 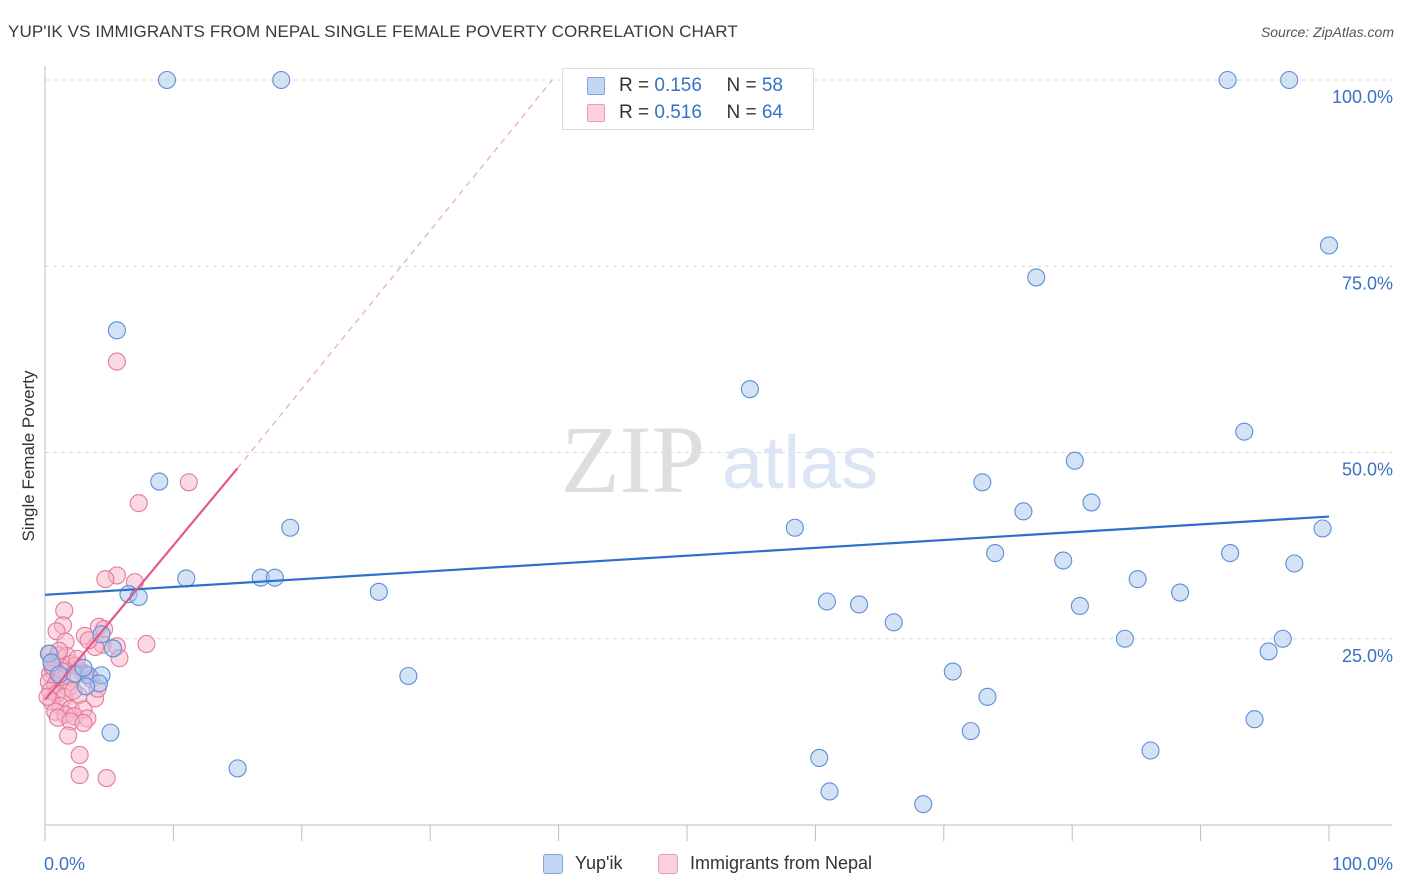 What do you see at coordinates (553, 864) in the screenshot?
I see `bottom-legend-swatch-blue` at bounding box center [553, 864].